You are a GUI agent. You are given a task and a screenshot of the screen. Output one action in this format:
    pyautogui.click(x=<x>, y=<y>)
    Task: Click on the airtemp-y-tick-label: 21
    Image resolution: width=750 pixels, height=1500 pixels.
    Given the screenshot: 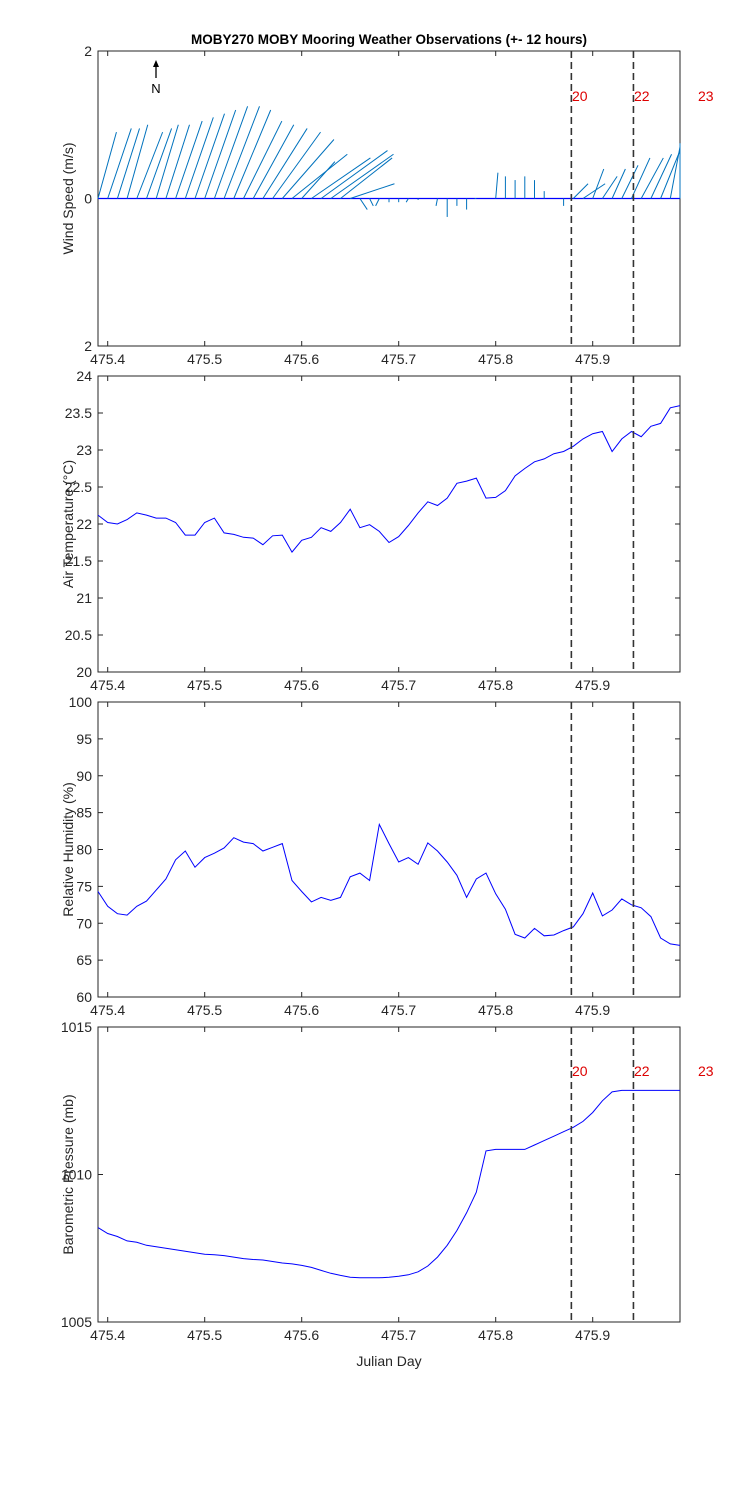 What is the action you would take?
    pyautogui.click(x=84, y=598)
    